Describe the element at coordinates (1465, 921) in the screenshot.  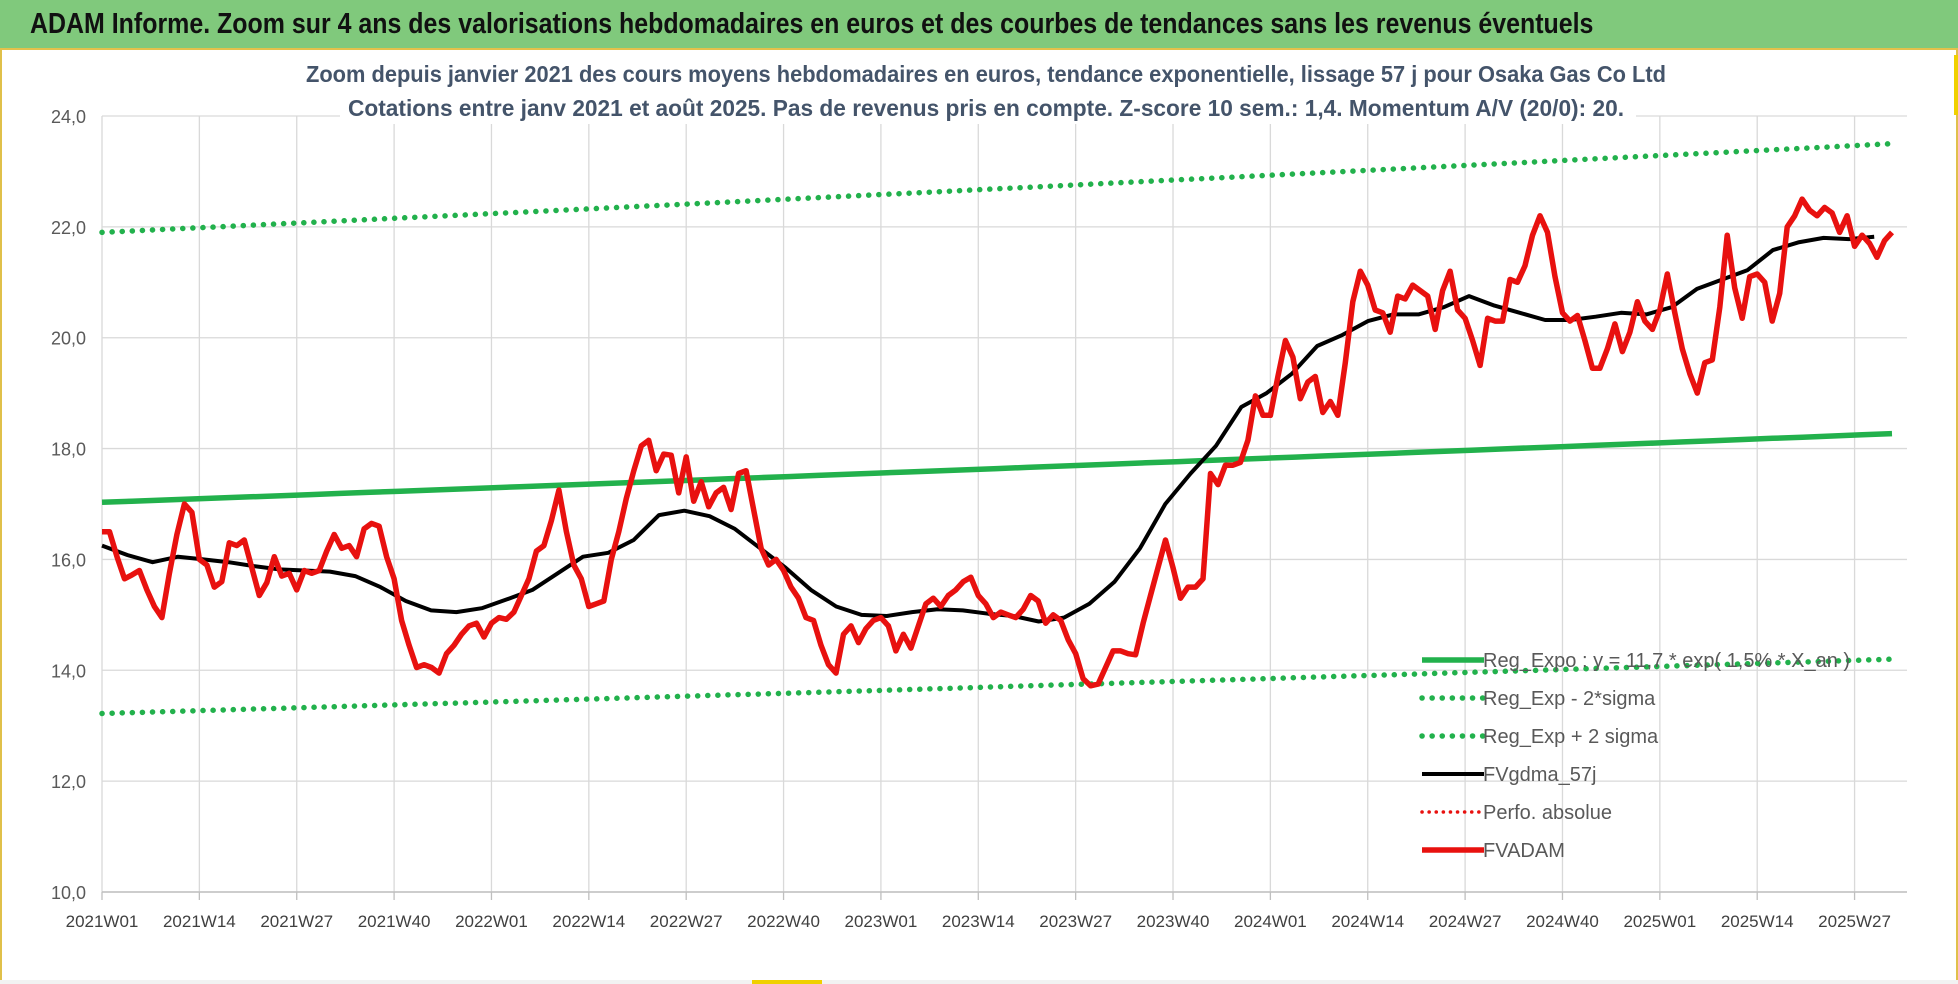
I see `x-tick-label: 2024W27` at that location.